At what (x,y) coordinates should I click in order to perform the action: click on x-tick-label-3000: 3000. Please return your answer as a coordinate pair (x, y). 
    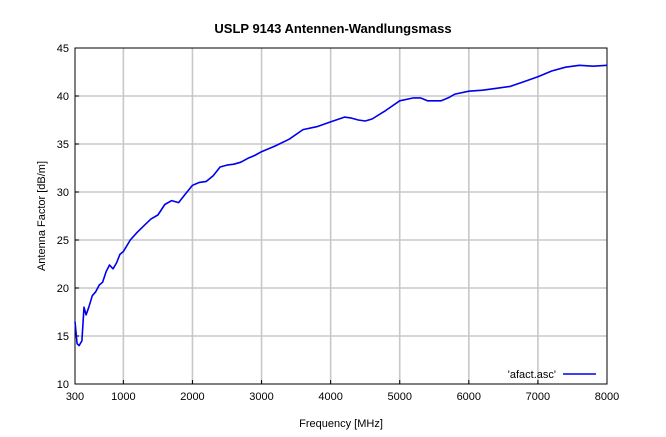
    Looking at the image, I should click on (261, 397).